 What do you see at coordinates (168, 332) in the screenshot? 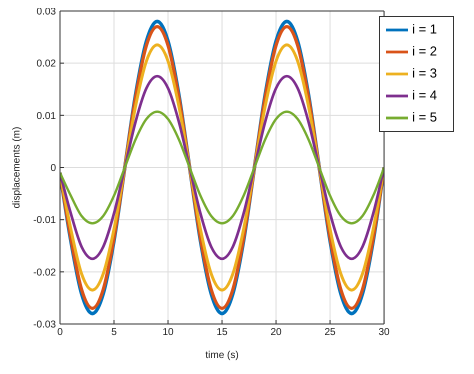
I see `x-tick-label: 10` at bounding box center [168, 332].